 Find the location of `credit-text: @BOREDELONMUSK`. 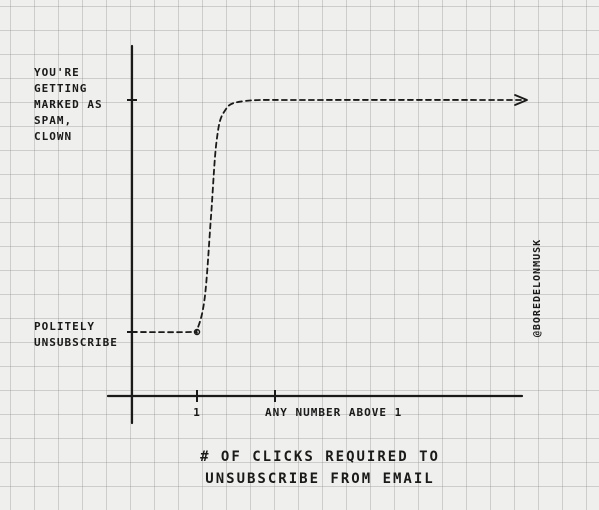

credit-text: @BOREDELONMUSK is located at coordinates (537, 288).